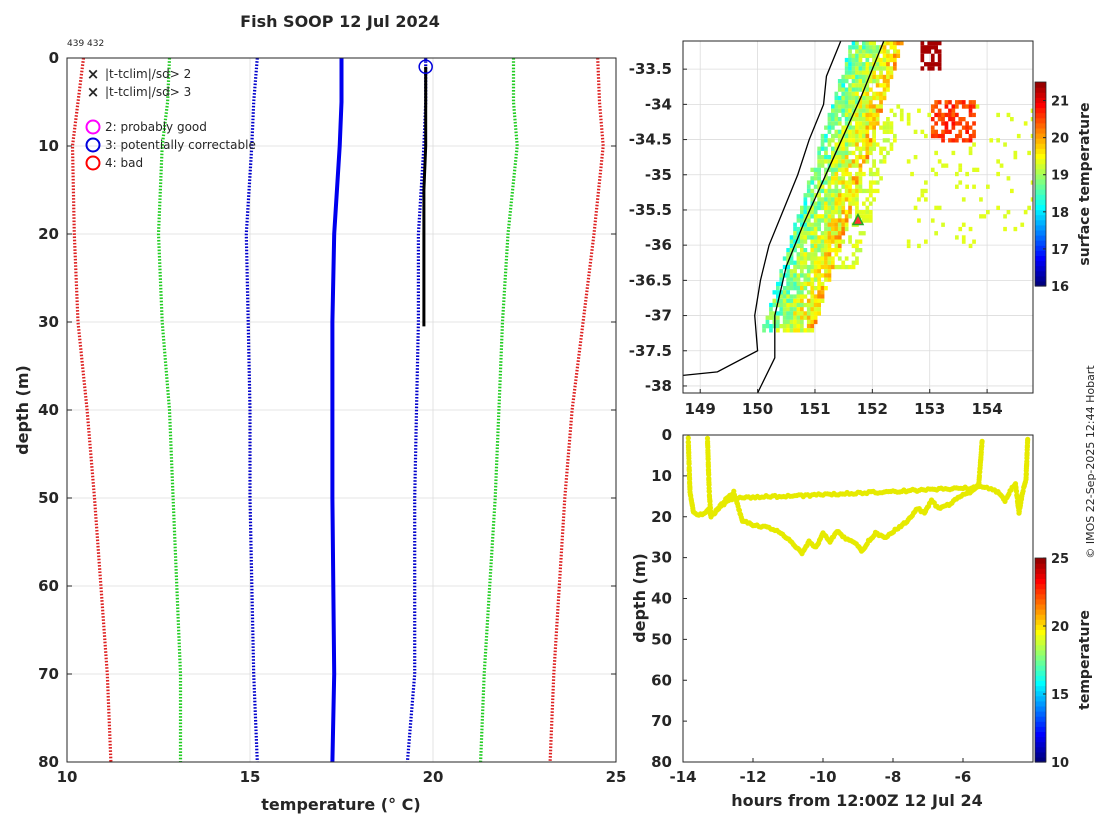 The image size is (1100, 820). What do you see at coordinates (1060, 139) in the screenshot?
I see `sst-colorbar-tick-label: 20` at bounding box center [1060, 139].